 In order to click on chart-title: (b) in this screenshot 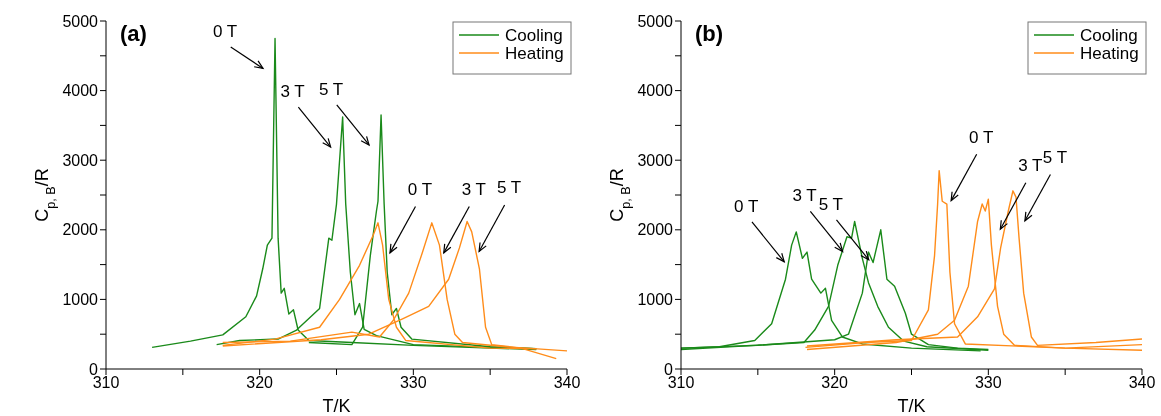, I will do `click(709, 33)`.